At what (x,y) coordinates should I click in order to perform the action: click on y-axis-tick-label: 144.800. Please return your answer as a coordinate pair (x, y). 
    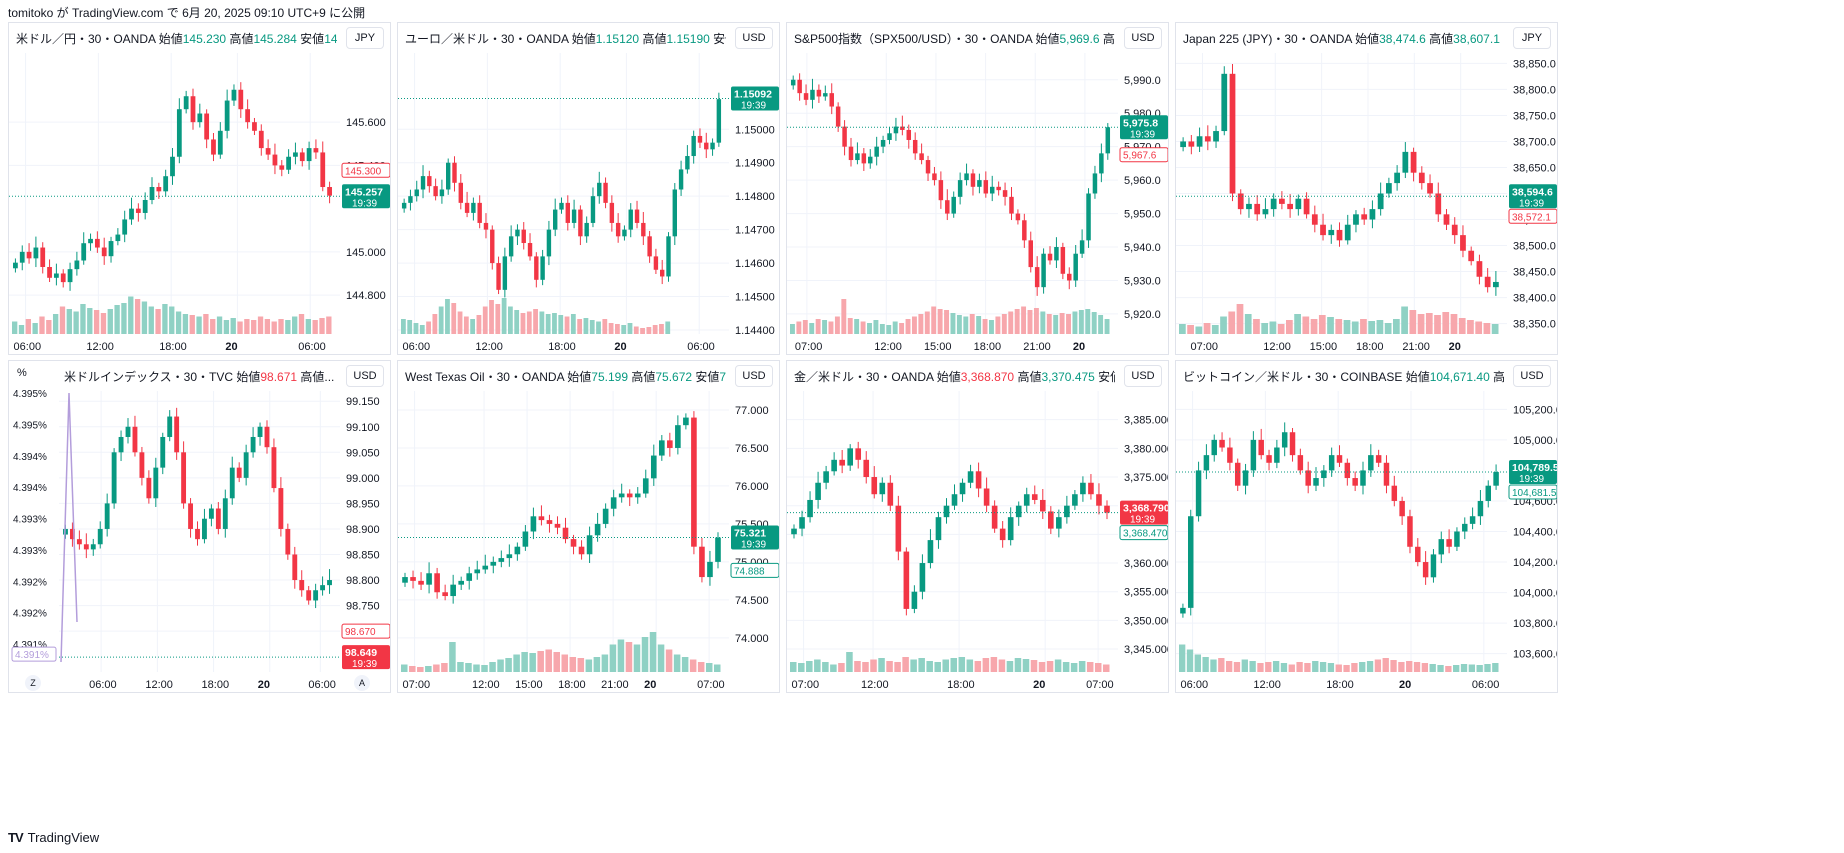
    Looking at the image, I should click on (366, 296).